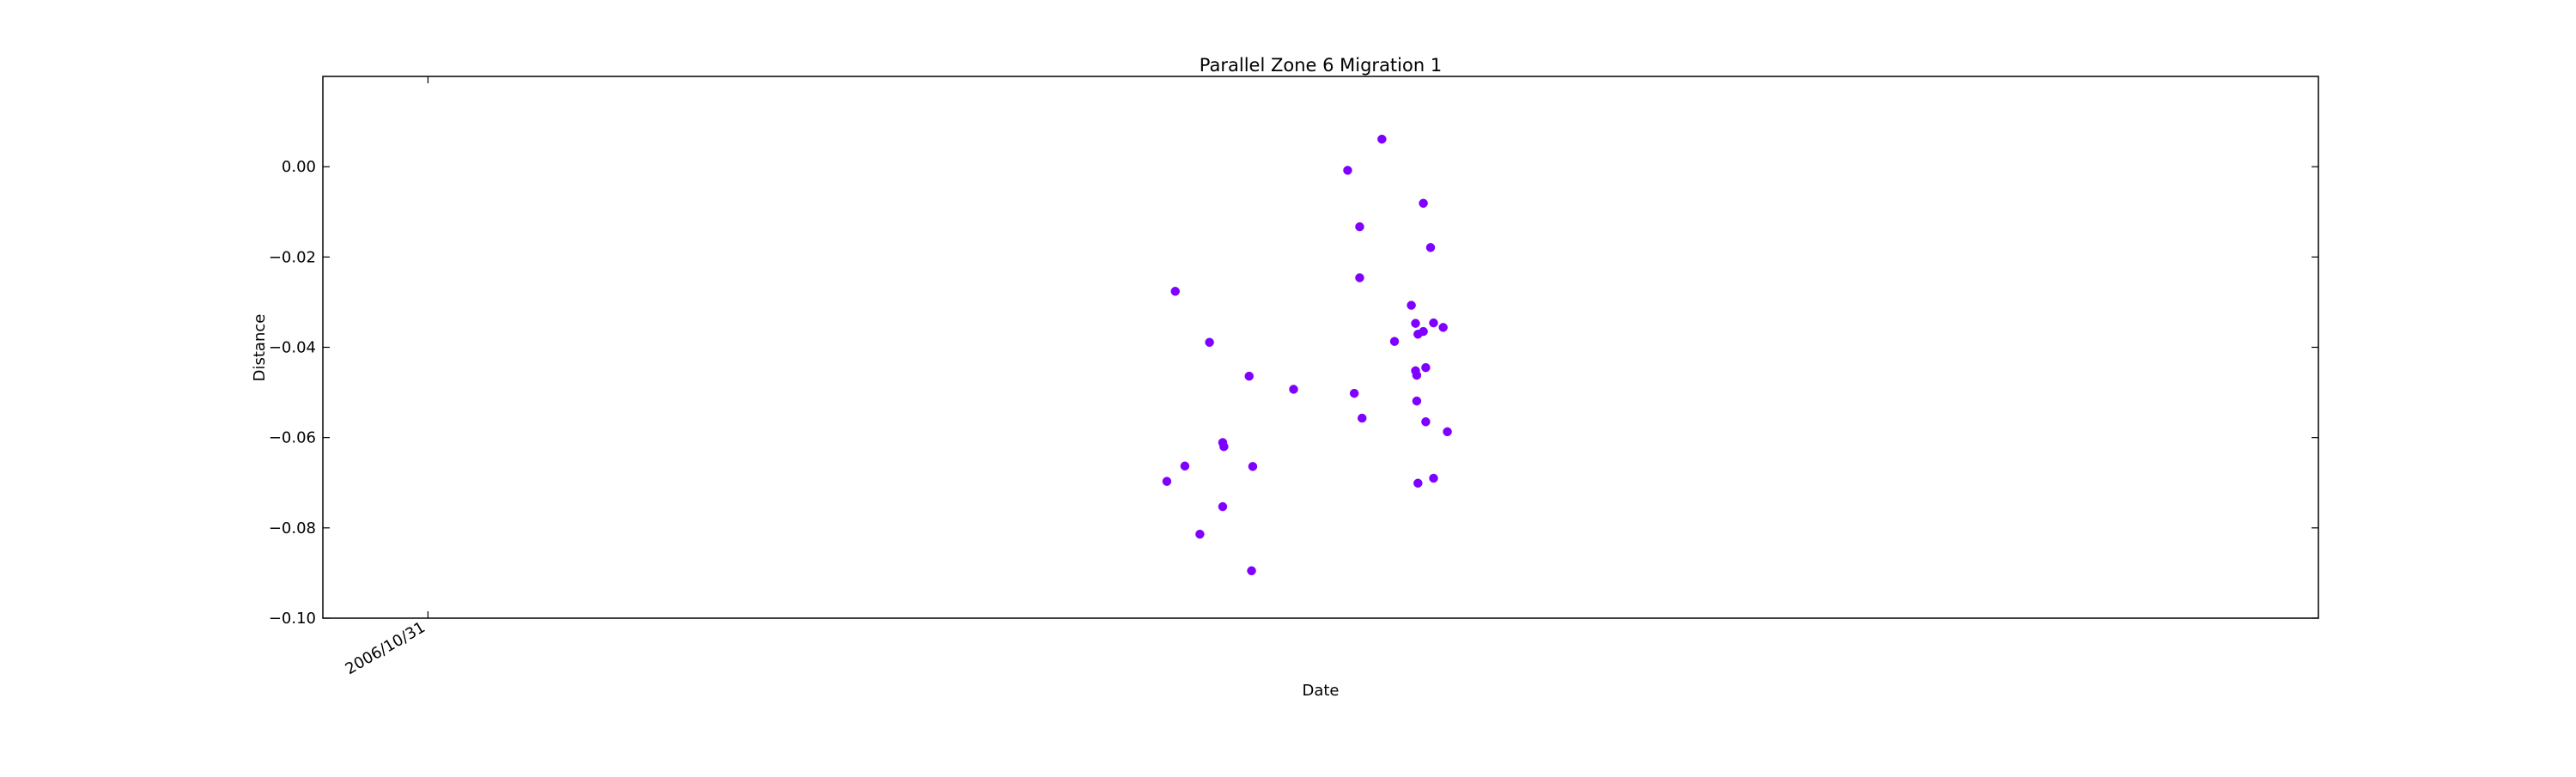  Describe the element at coordinates (1307, 355) in the screenshot. I see `data-points` at that location.